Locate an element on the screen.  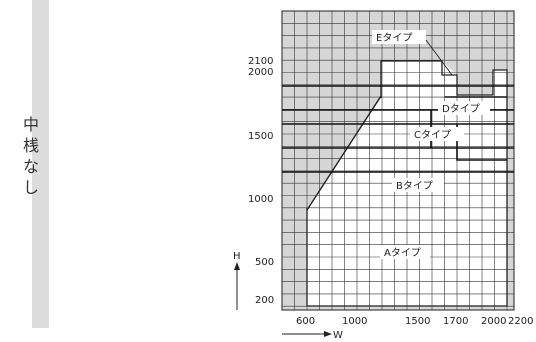
x-axis-label: W is located at coordinates (338, 335).